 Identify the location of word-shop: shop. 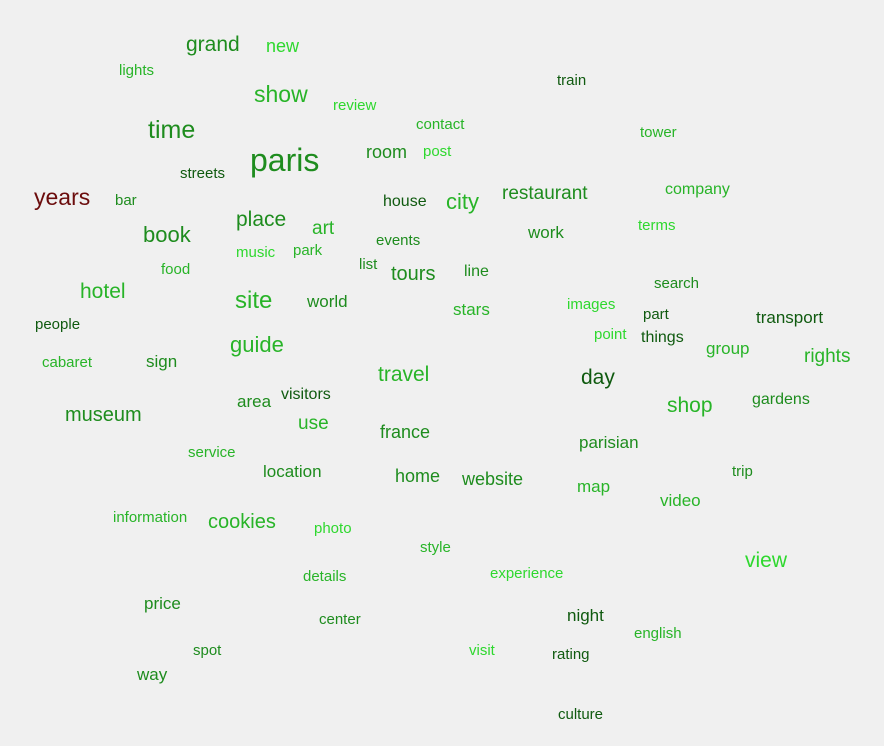
(690, 405).